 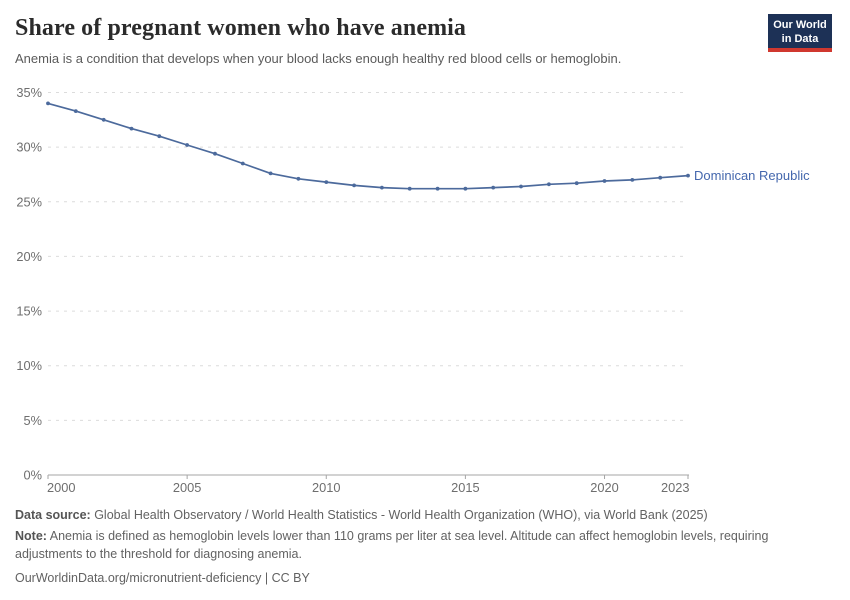 What do you see at coordinates (604, 487) in the screenshot?
I see `x-tick-label-2020: 2020` at bounding box center [604, 487].